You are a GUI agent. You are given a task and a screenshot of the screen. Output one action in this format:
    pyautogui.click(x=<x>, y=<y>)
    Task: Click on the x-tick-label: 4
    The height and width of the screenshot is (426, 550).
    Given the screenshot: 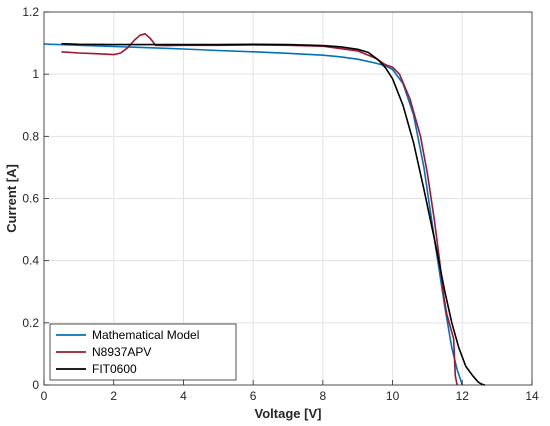 What is the action you would take?
    pyautogui.click(x=183, y=396)
    